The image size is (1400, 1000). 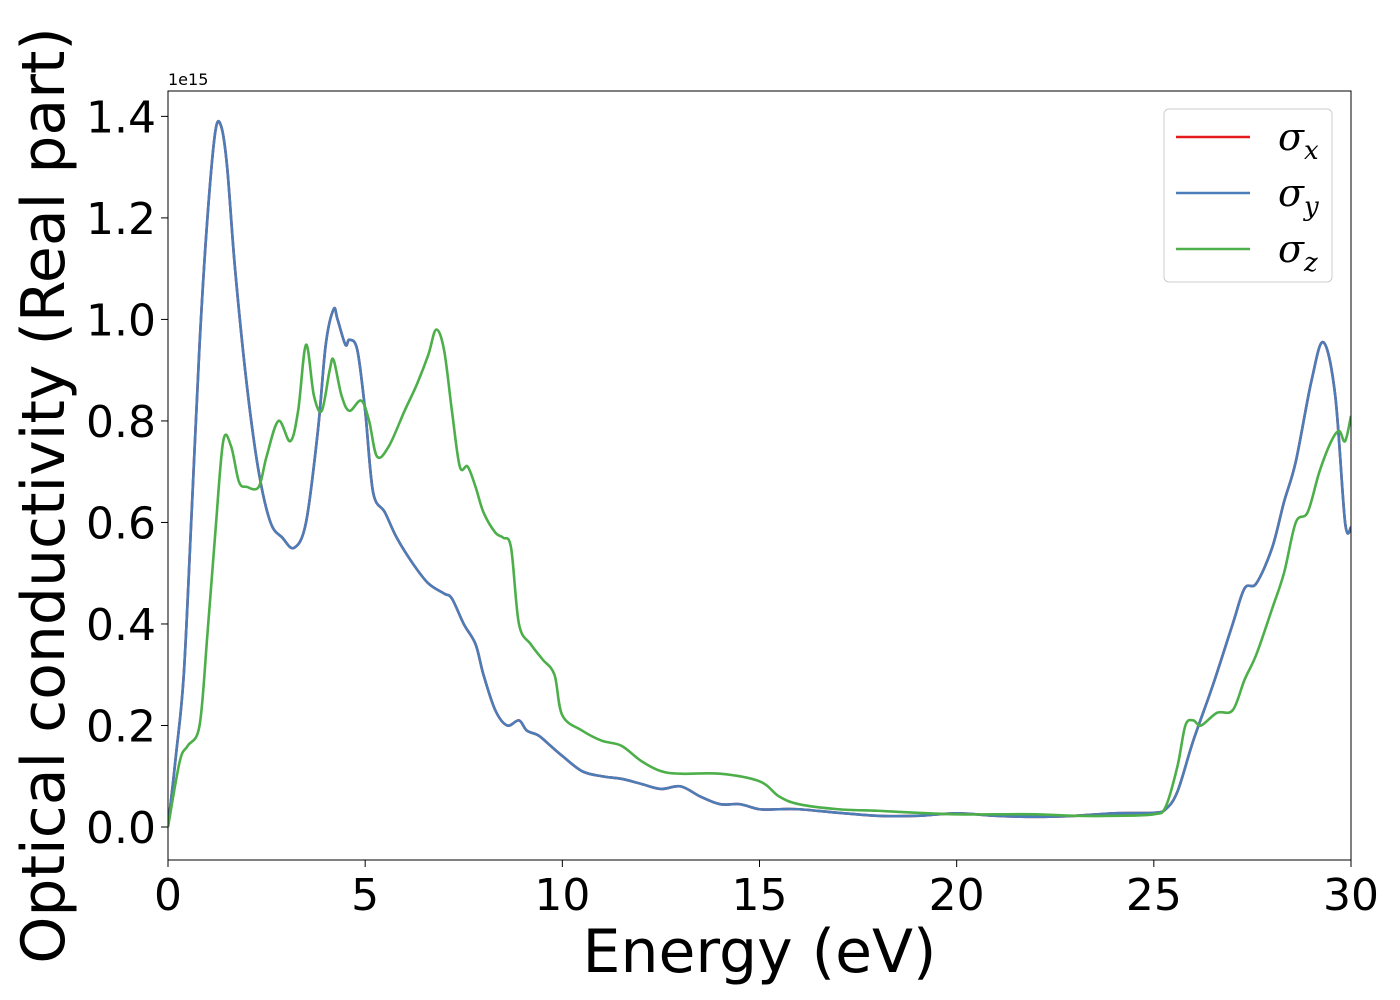 What do you see at coordinates (121, 625) in the screenshot?
I see `y-tick-label: 0.4` at bounding box center [121, 625].